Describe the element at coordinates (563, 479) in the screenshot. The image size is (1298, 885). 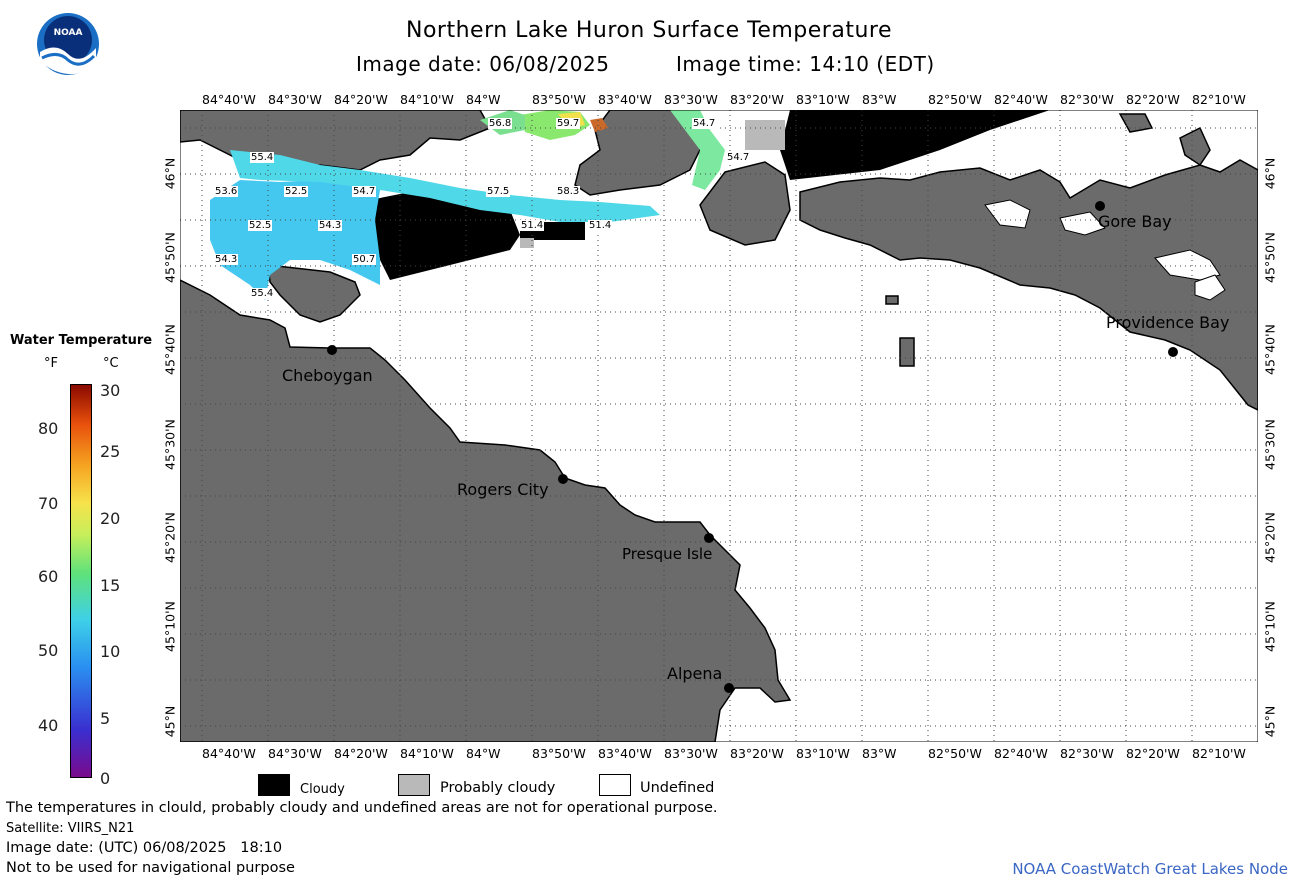
I see `rogers-city-marker` at that location.